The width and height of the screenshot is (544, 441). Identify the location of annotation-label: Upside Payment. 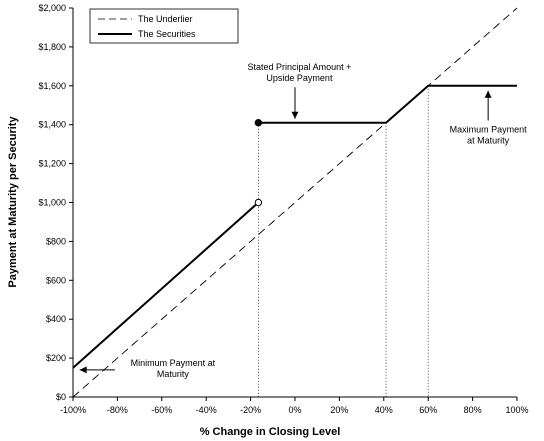
(299, 78).